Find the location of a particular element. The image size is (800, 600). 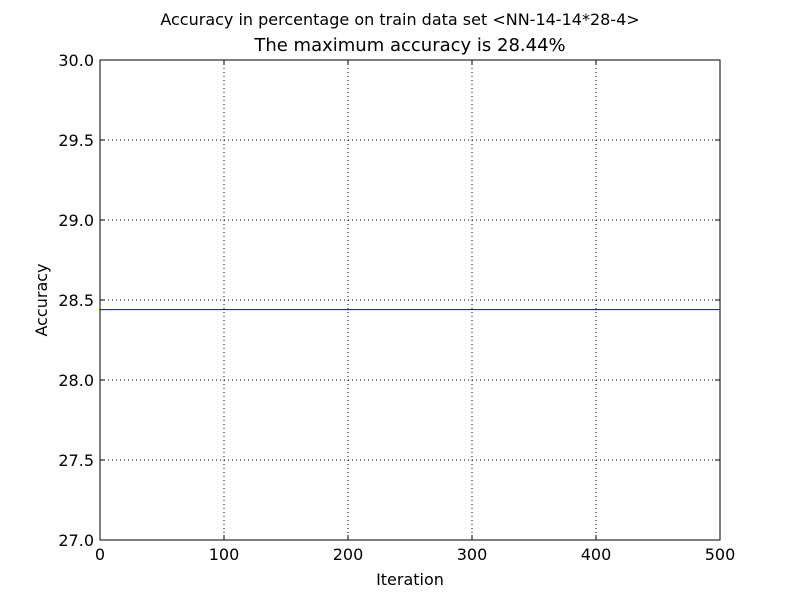

x-tick-label: 100 is located at coordinates (224, 554).